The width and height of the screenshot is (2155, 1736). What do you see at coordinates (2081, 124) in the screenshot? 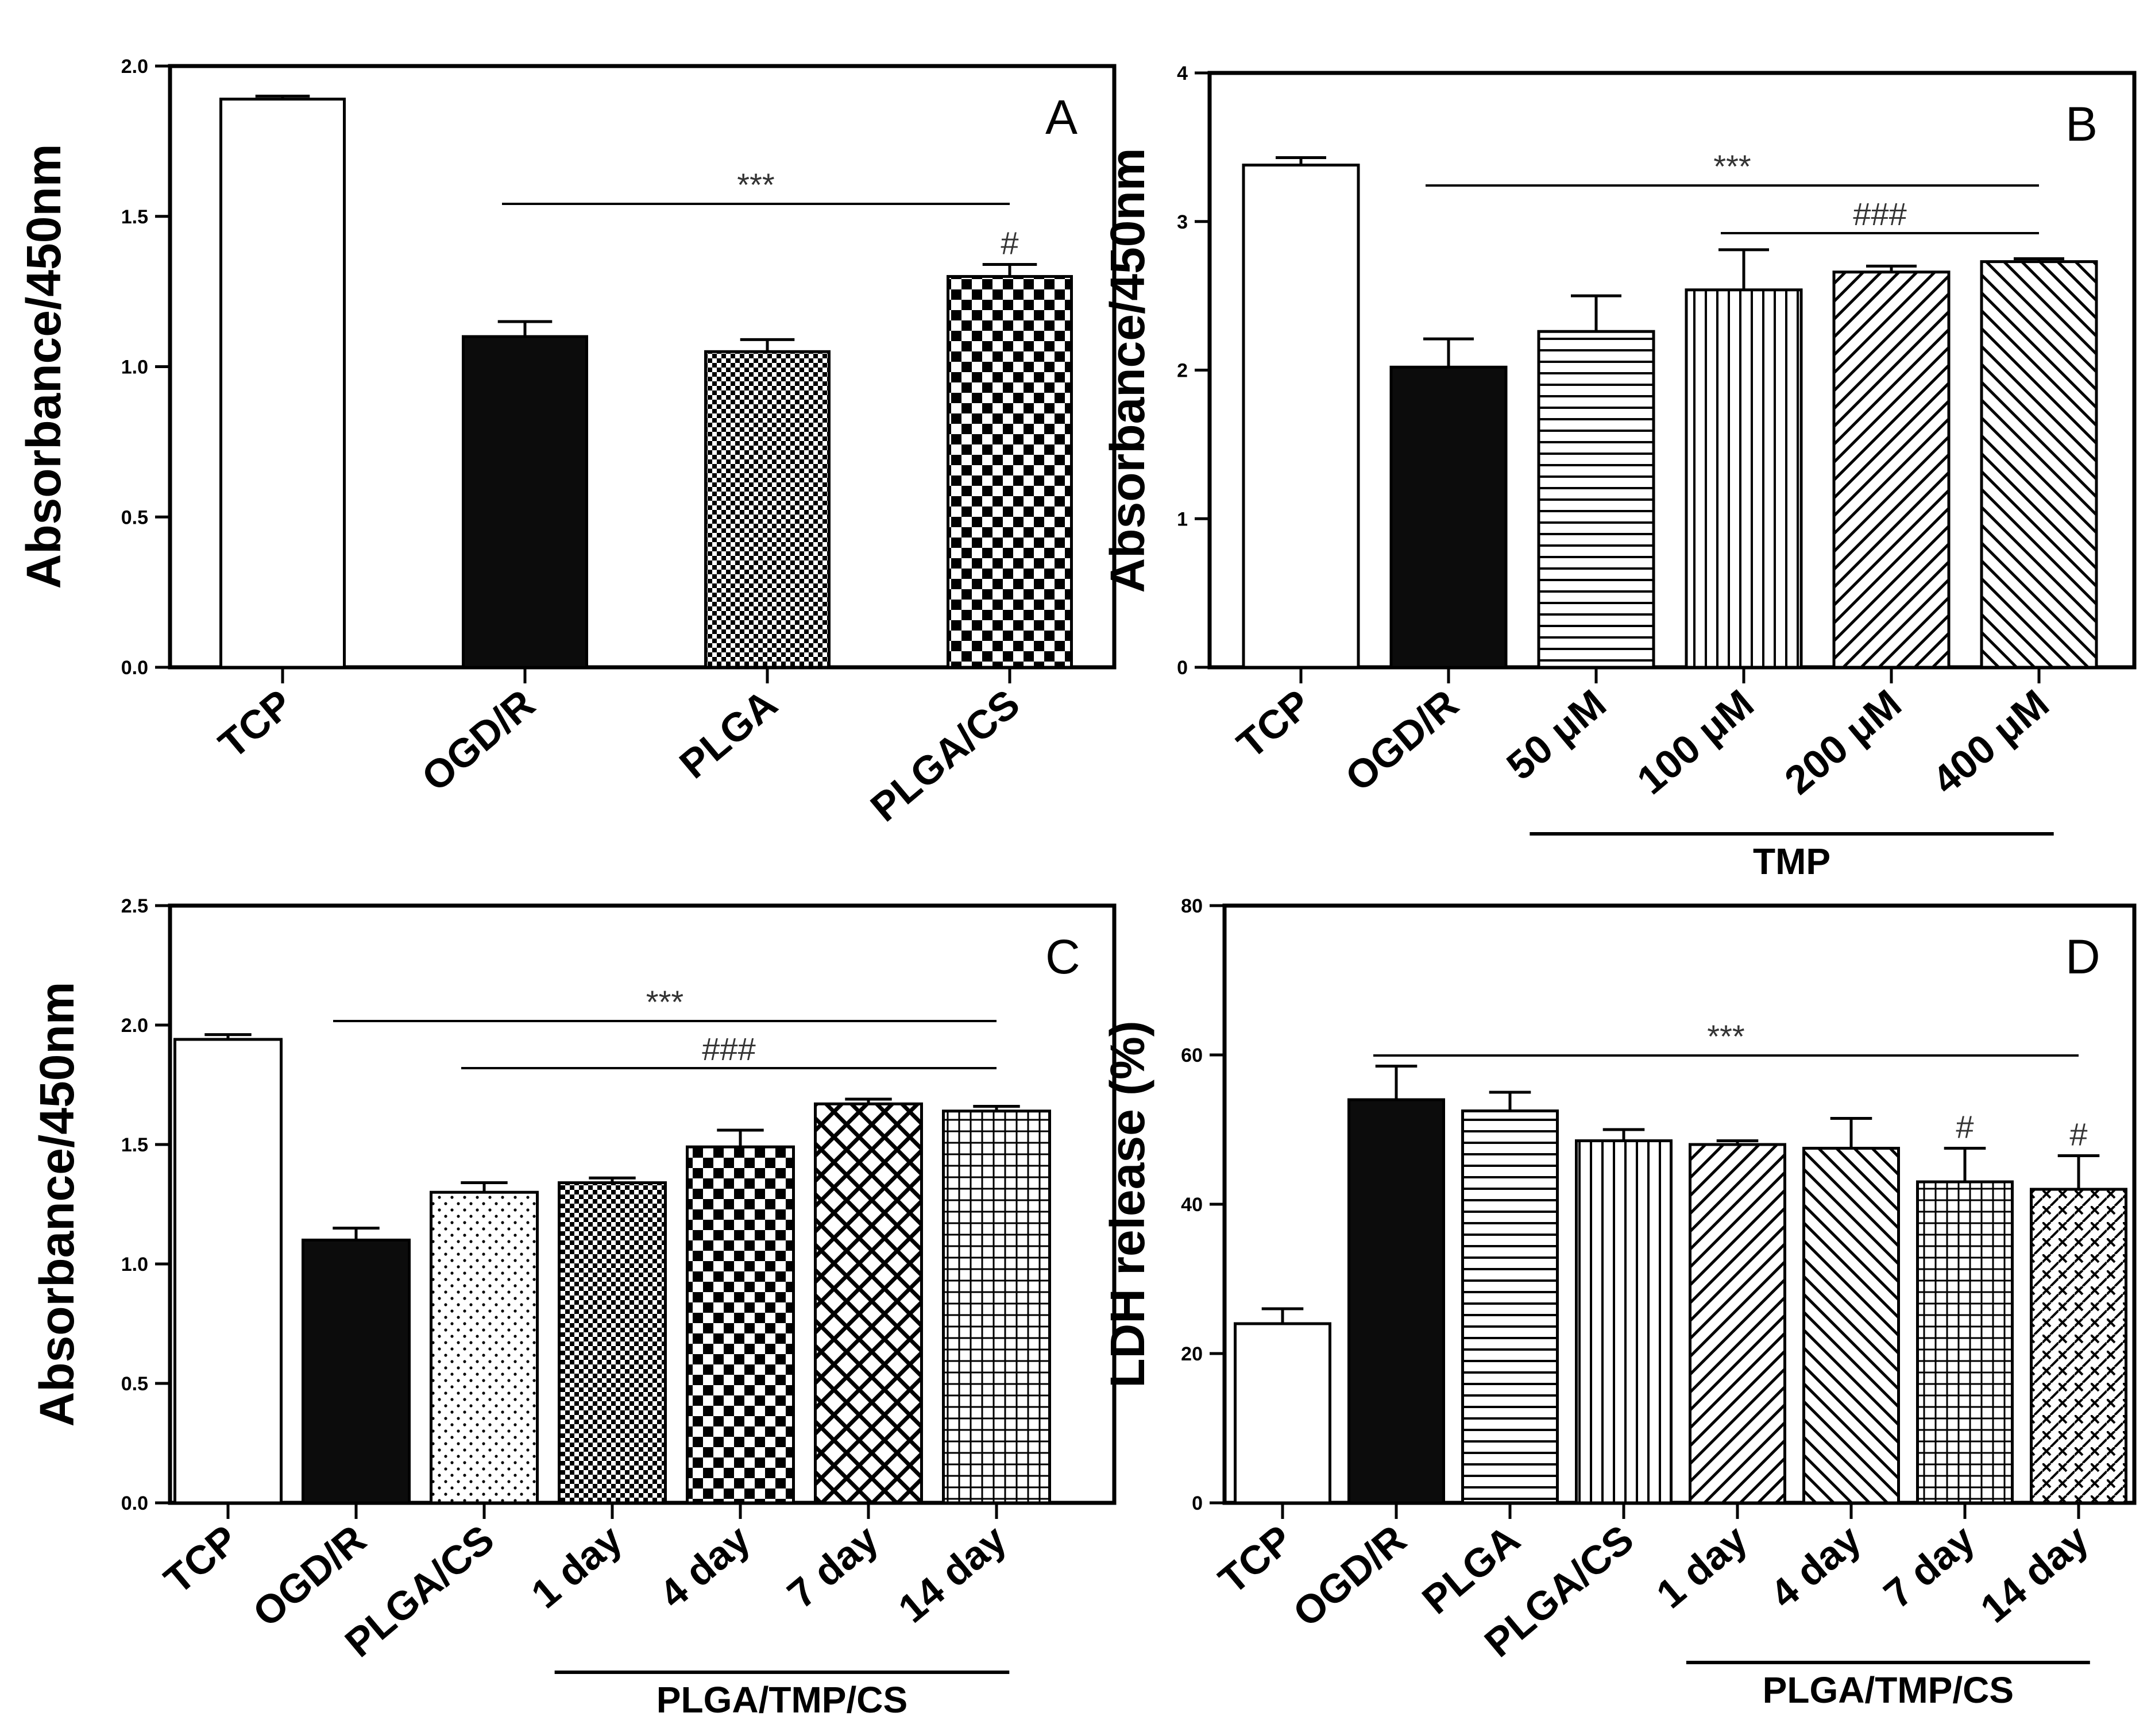
I see `panel-letter: B` at bounding box center [2081, 124].